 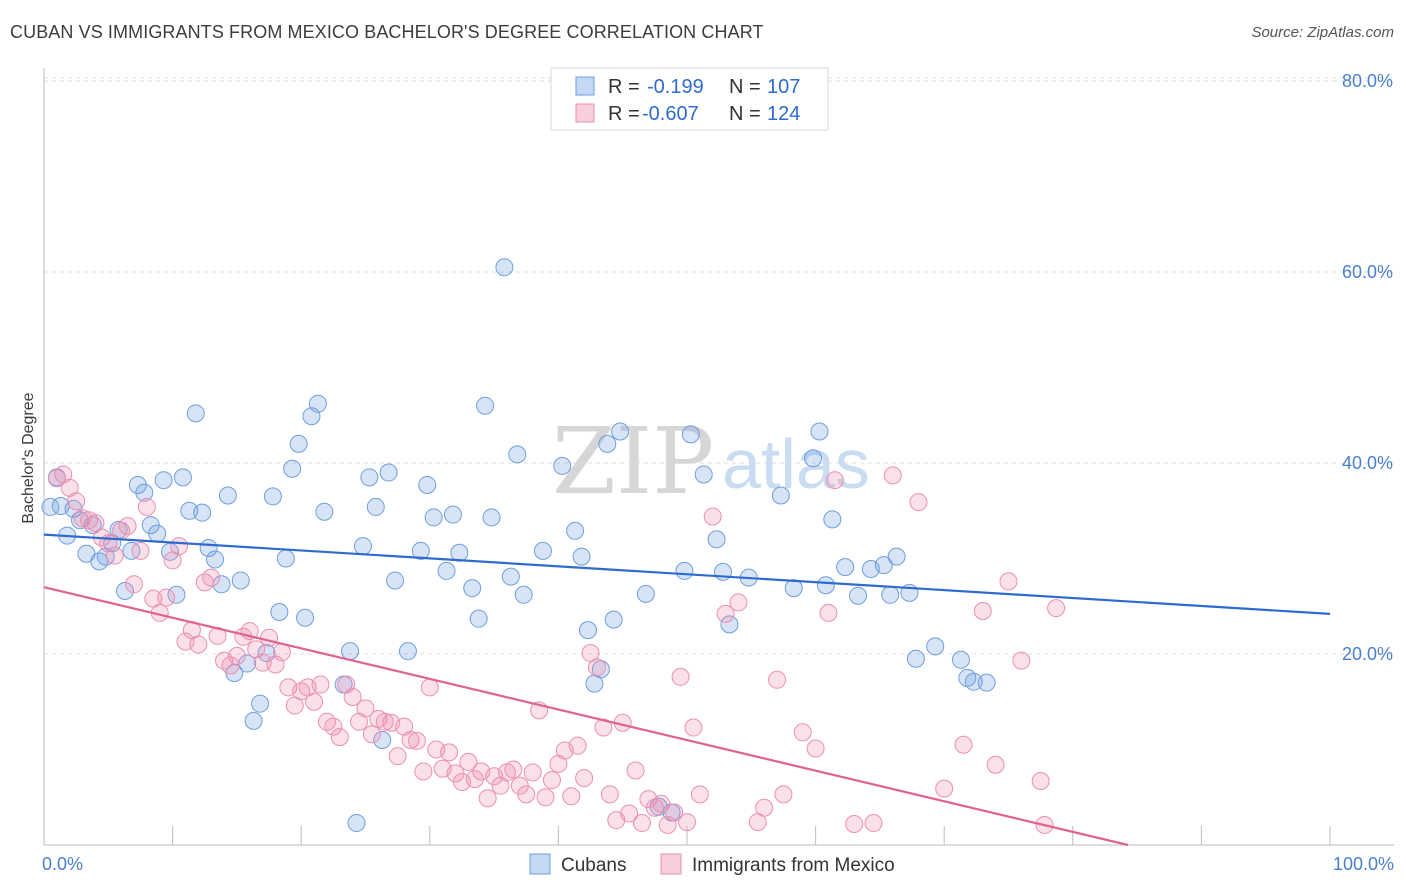 What do you see at coordinates (585, 86) in the screenshot?
I see `legend-swatch-cubans` at bounding box center [585, 86].